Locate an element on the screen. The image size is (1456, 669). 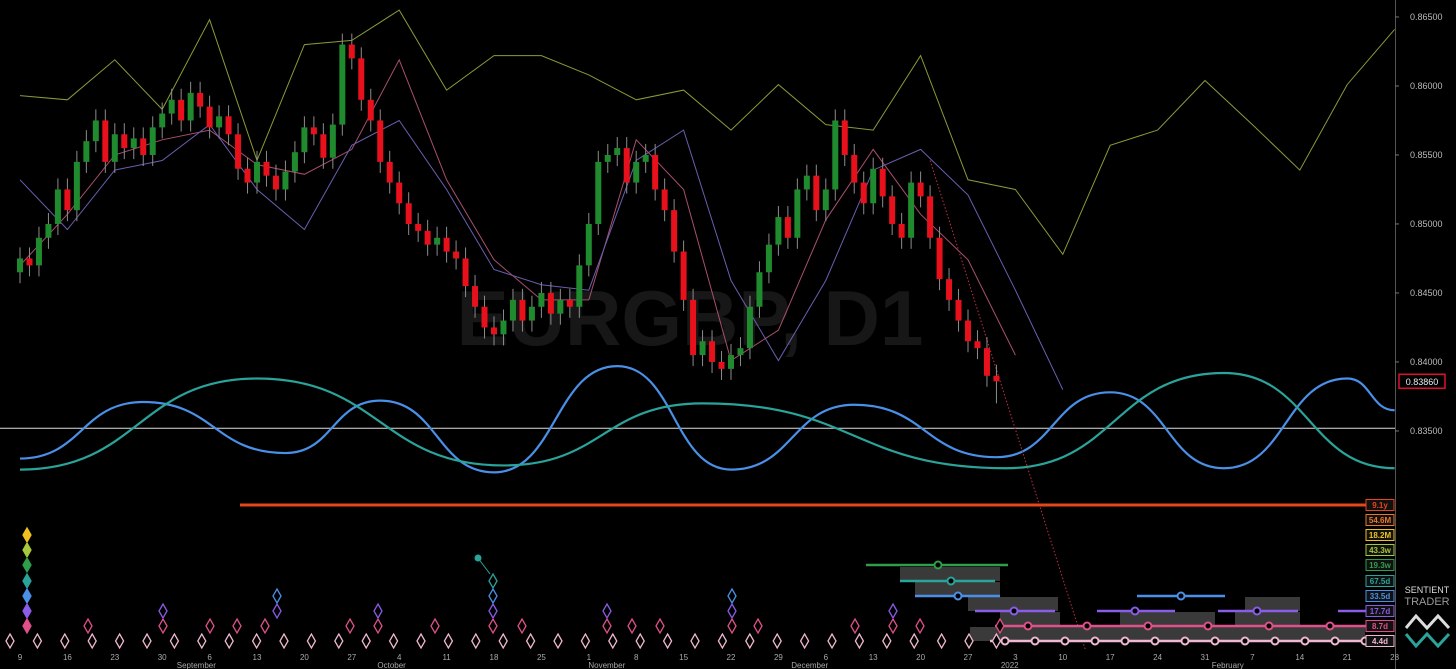
cycle-label: 54.6M is located at coordinates (1380, 520).